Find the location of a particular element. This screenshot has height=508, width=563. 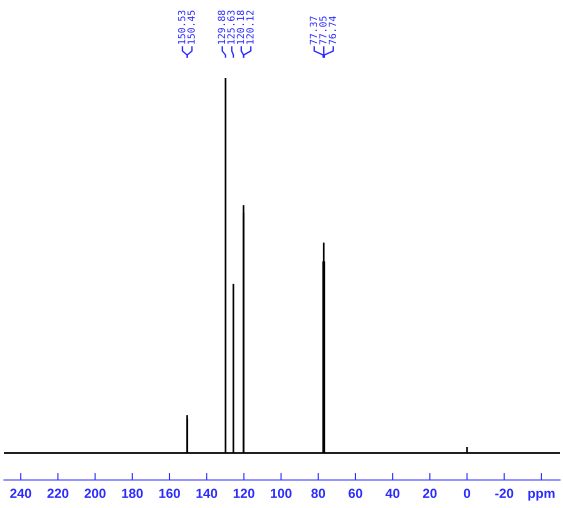

x-tick-label: 120 is located at coordinates (244, 493).